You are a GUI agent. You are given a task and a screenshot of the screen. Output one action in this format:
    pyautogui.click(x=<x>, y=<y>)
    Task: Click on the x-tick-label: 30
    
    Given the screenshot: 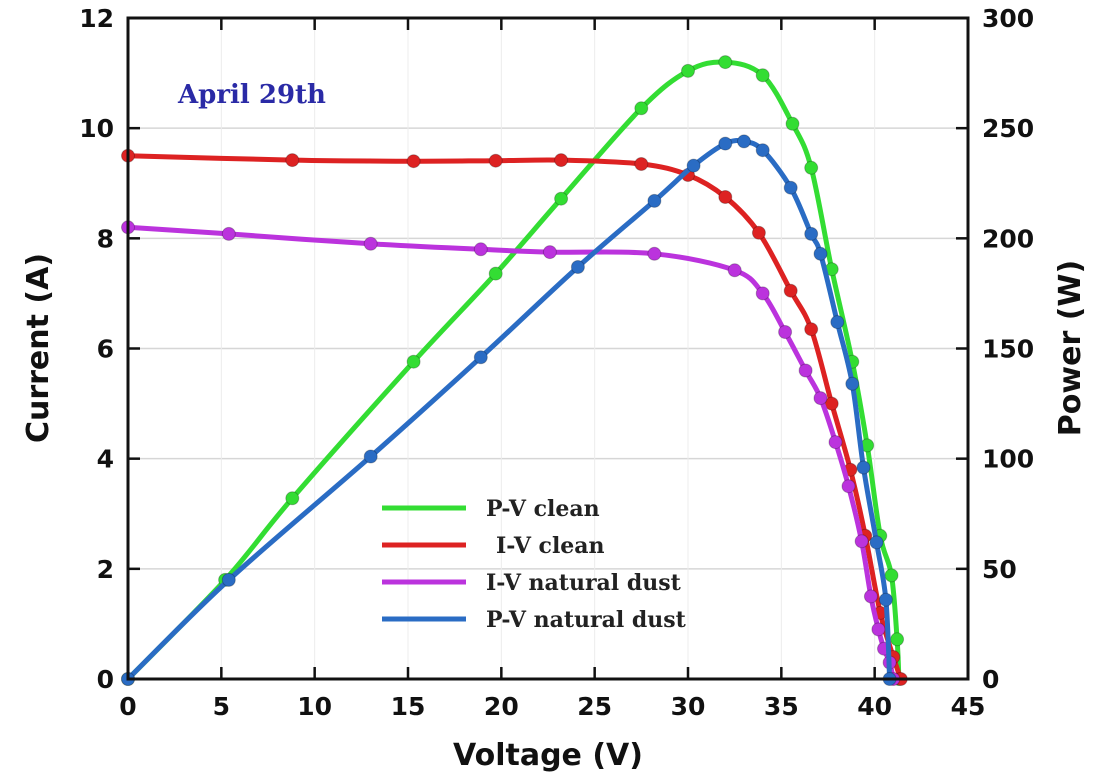 What is the action you would take?
    pyautogui.click(x=688, y=706)
    